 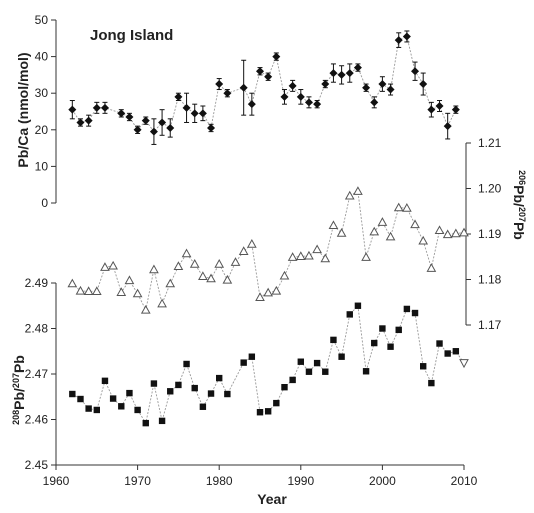 I want to click on ratio208-y-tick-label: 2.46, so click(x=37, y=420).